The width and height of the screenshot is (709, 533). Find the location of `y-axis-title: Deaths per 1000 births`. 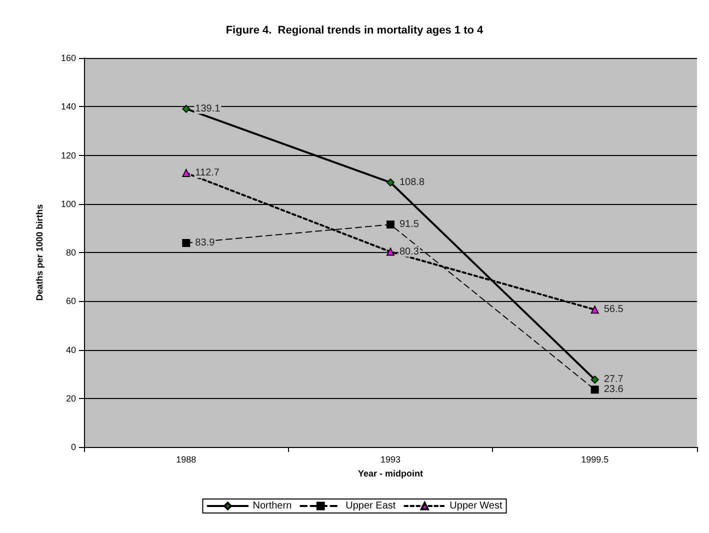

y-axis-title: Deaths per 1000 births is located at coordinates (39, 252).